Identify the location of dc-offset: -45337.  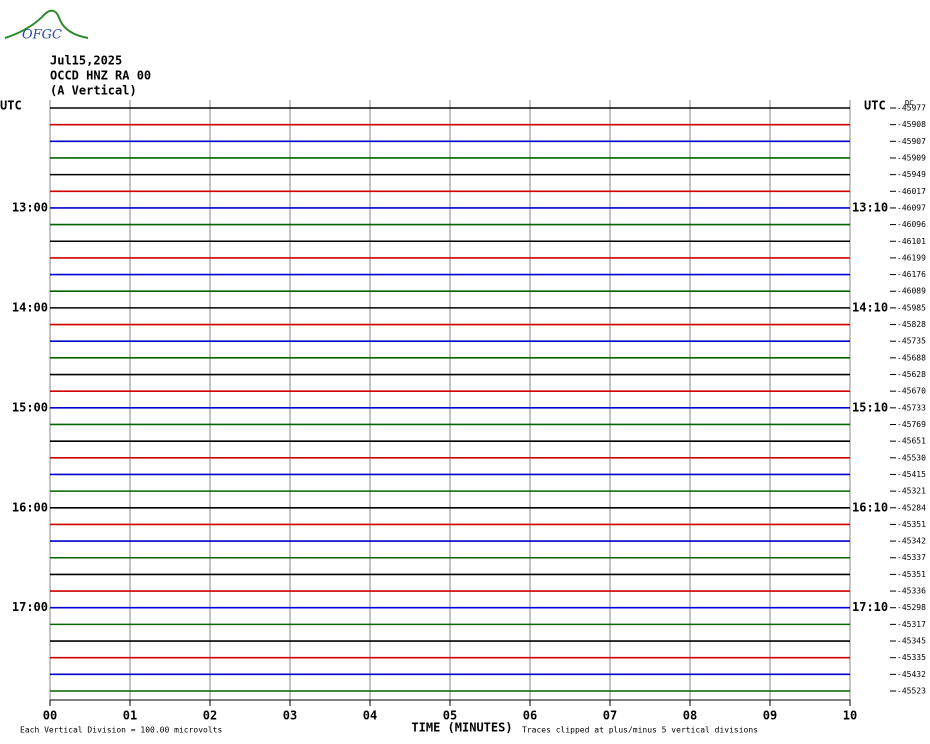
(911, 557).